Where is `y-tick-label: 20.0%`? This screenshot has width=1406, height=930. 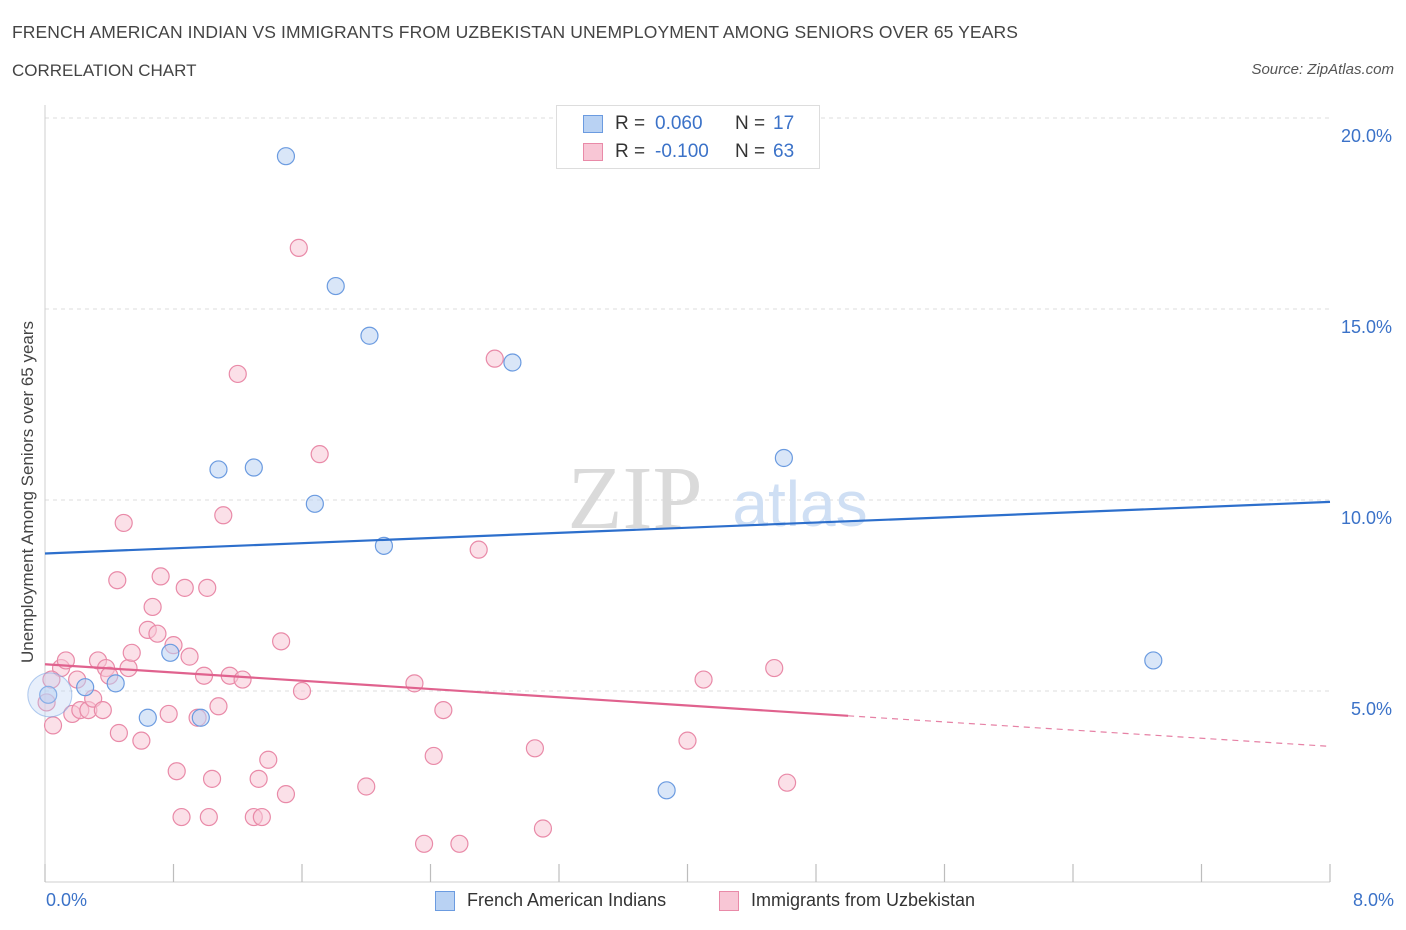
y-tick-label: 20.0% is located at coordinates (1366, 136).